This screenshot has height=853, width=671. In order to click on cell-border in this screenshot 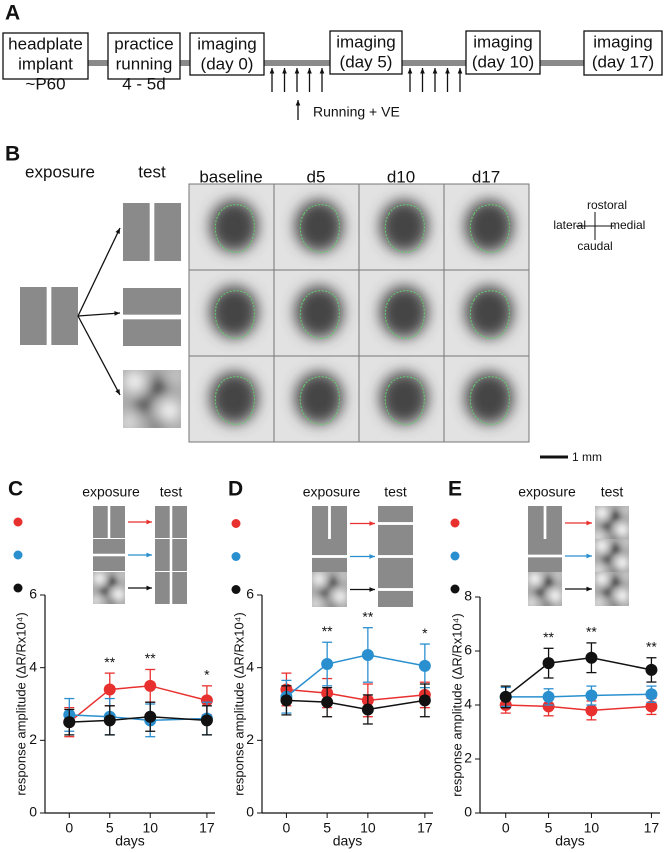, I will do `click(486, 399)`.